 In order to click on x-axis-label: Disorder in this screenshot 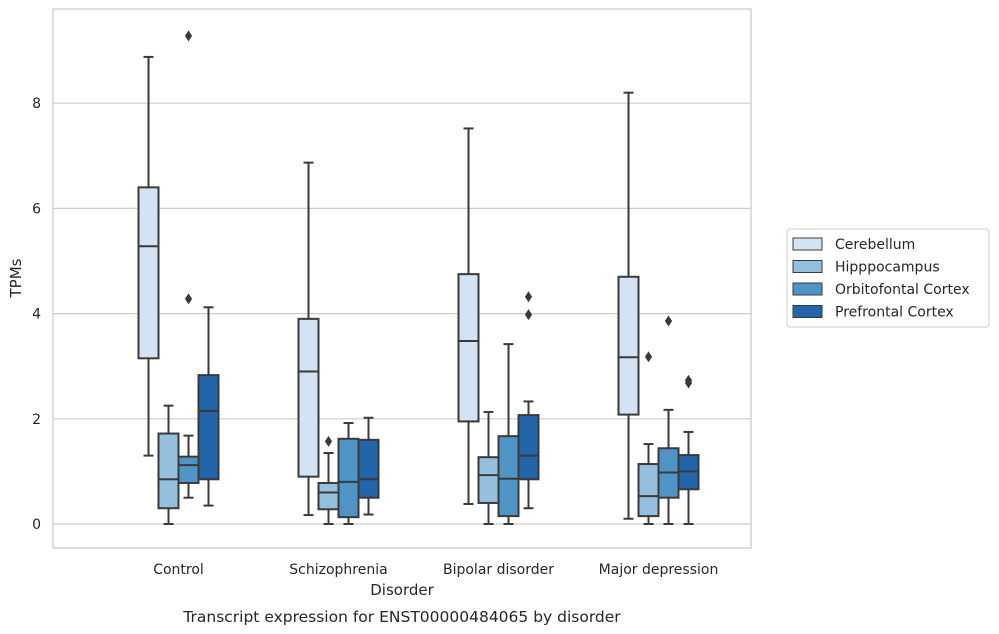, I will do `click(402, 590)`.